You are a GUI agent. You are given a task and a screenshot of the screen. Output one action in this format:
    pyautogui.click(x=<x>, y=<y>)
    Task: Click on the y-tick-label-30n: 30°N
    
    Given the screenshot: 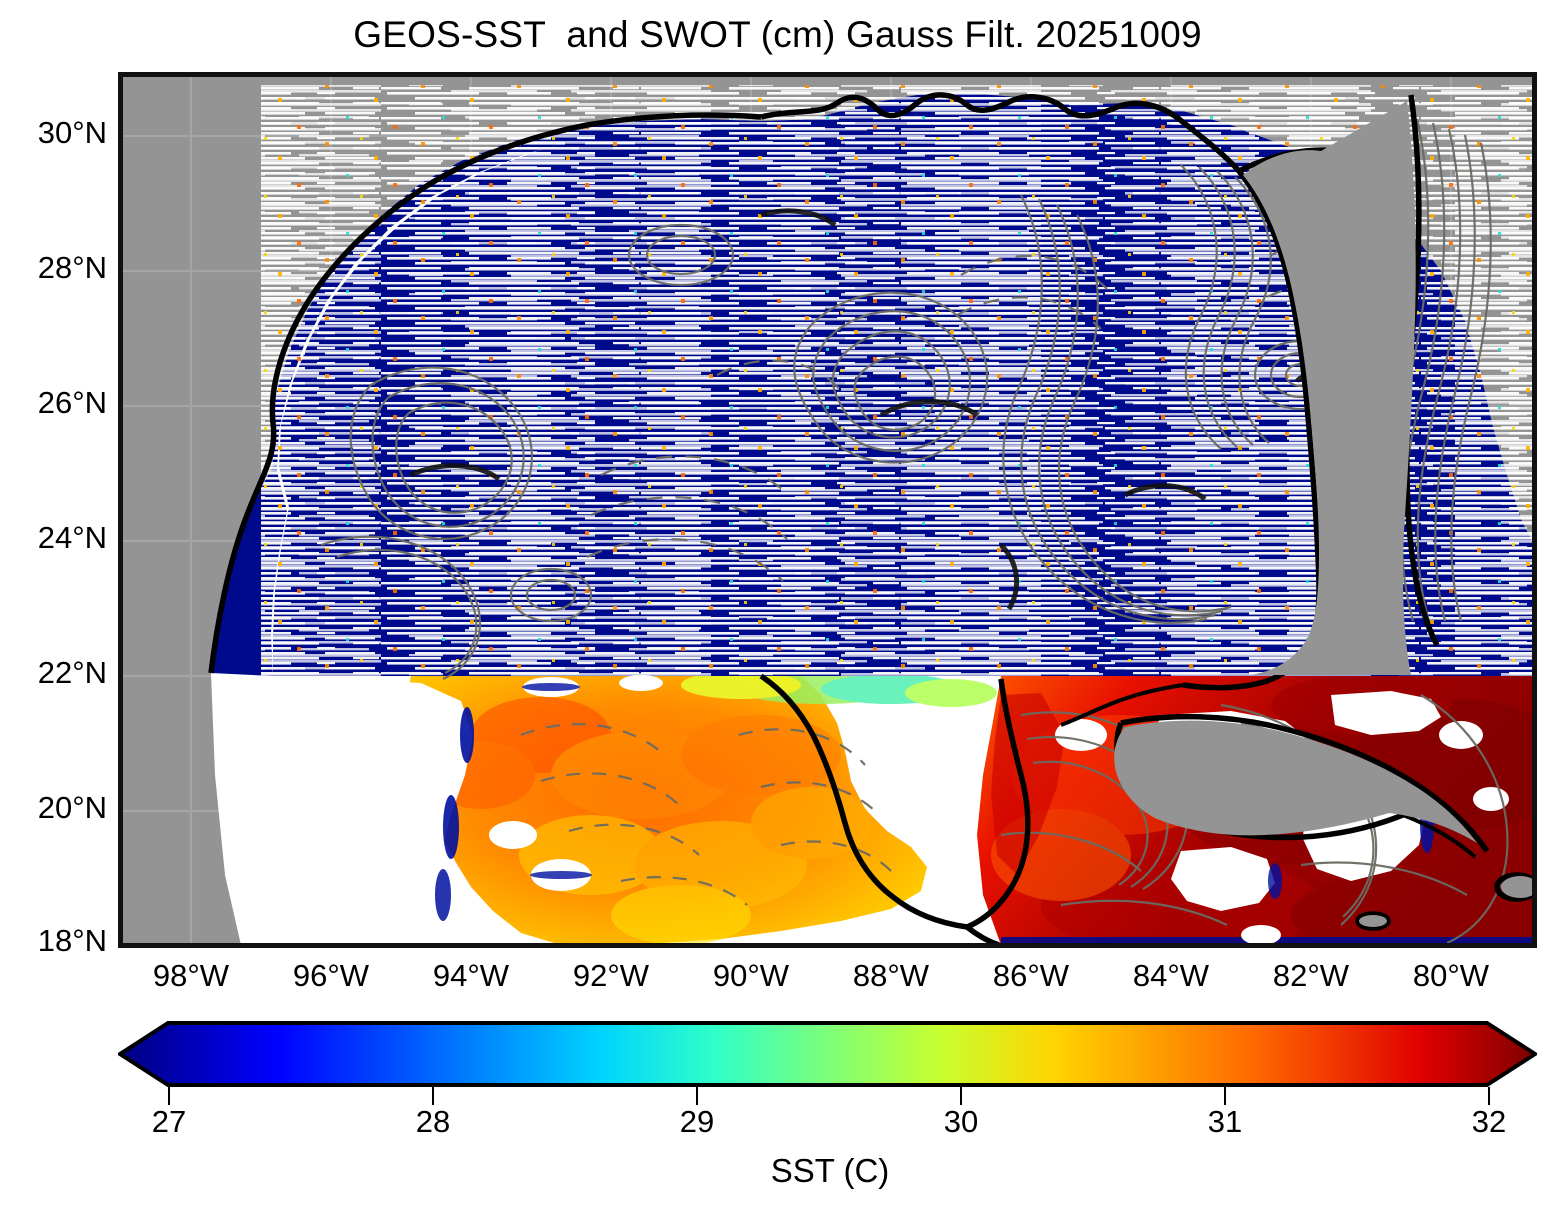 What is the action you would take?
    pyautogui.click(x=72, y=132)
    